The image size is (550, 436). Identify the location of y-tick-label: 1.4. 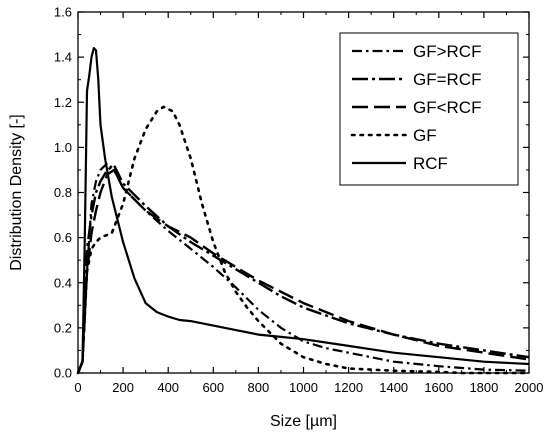
(63, 57).